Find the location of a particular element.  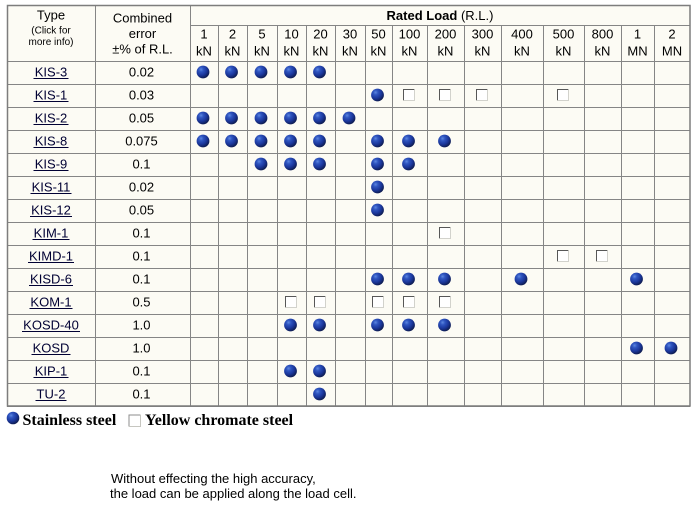

svg-text: 300 is located at coordinates (483, 34).